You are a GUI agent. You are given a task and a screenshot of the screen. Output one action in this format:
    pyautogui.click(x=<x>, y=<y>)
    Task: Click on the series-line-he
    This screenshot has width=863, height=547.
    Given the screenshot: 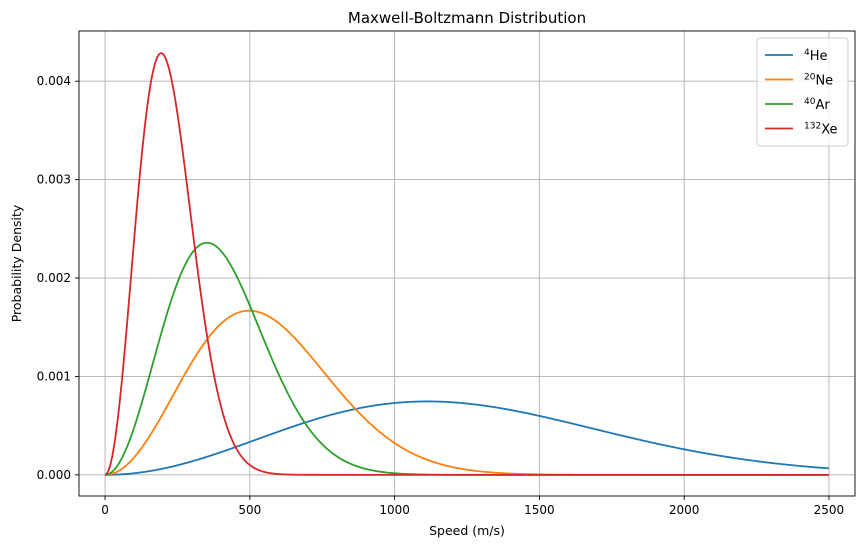 What is the action you would take?
    pyautogui.click(x=467, y=438)
    